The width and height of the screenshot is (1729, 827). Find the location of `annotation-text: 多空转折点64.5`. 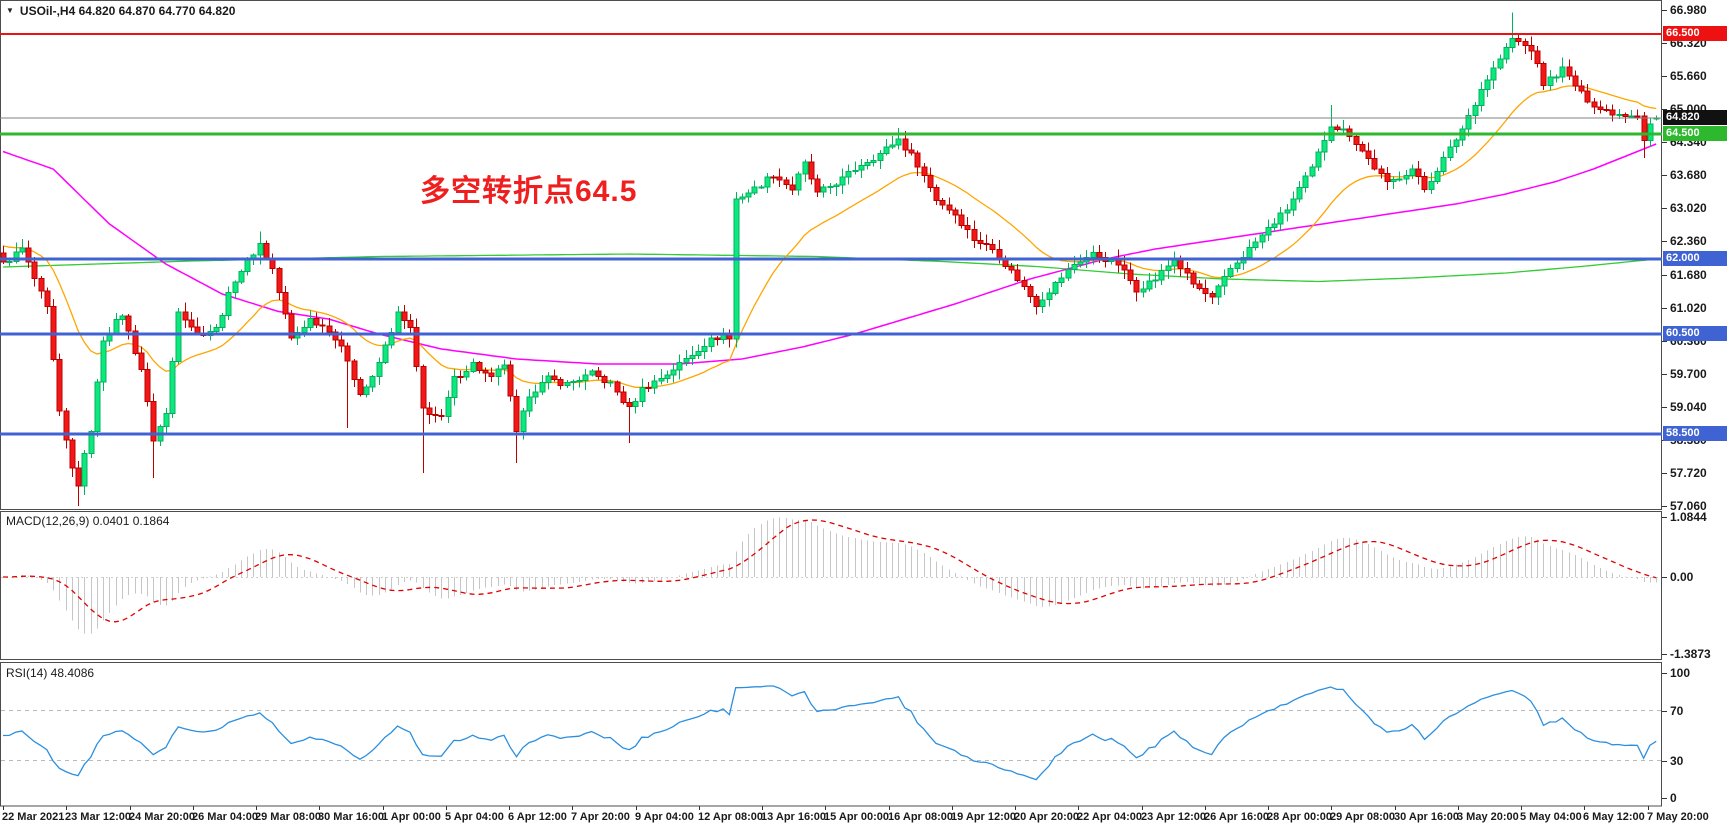

annotation-text: 多空转折点64.5 is located at coordinates (529, 191).